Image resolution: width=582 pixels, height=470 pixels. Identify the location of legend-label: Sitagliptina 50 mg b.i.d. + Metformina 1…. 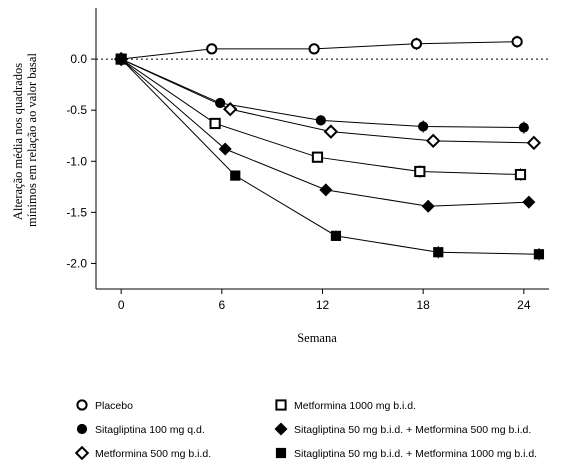
(415, 454).